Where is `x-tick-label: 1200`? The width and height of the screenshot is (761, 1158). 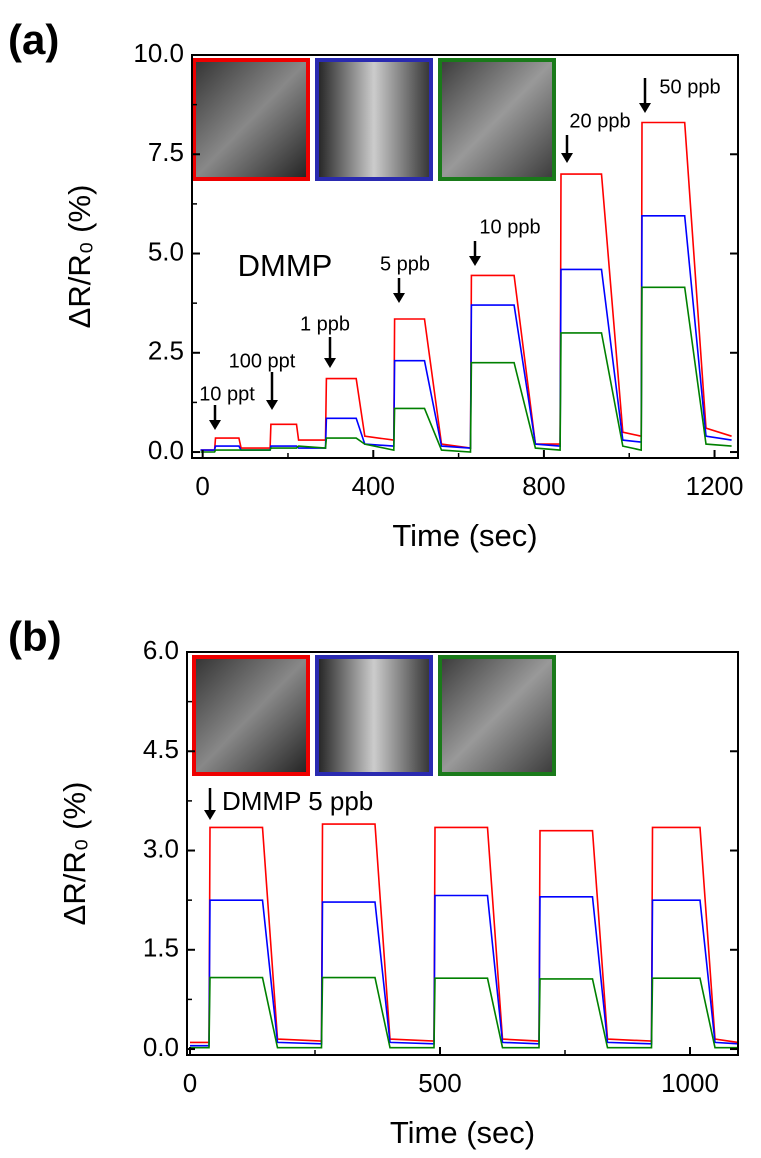 x-tick-label: 1200 is located at coordinates (715, 486).